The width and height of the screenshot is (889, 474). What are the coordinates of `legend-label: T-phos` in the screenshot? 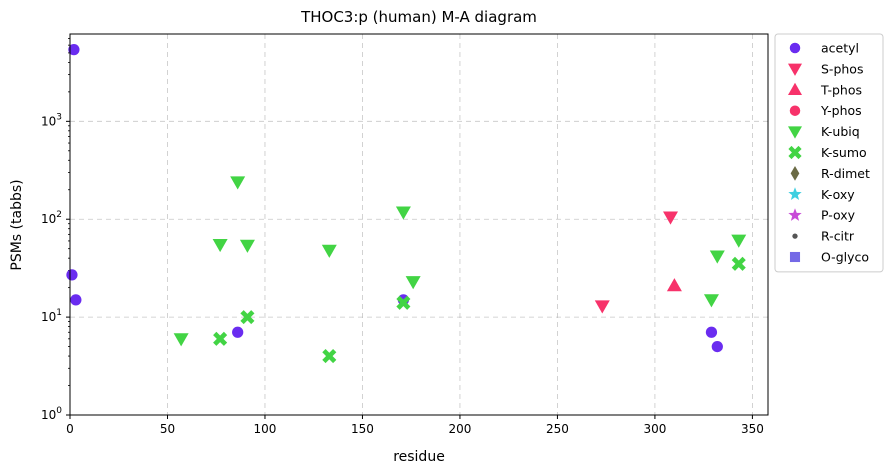 It's located at (841, 89).